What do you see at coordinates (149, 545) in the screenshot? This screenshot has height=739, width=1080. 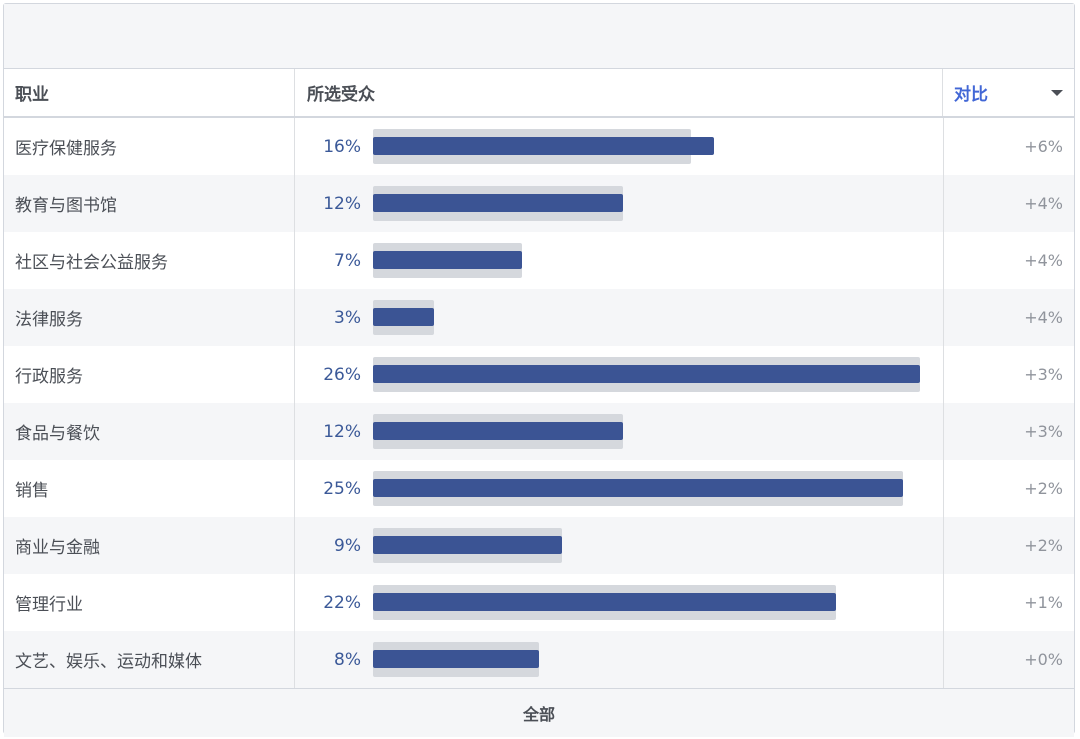 I see `occupation-label: 商业与金融` at bounding box center [149, 545].